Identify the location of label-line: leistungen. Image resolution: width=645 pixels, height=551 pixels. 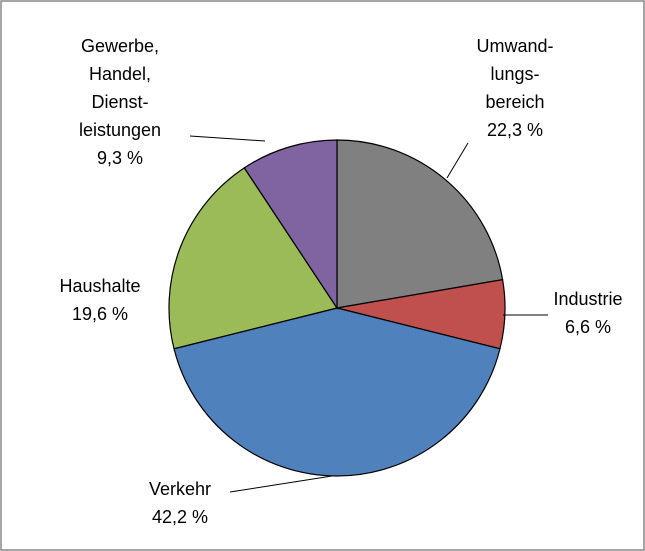
(120, 130).